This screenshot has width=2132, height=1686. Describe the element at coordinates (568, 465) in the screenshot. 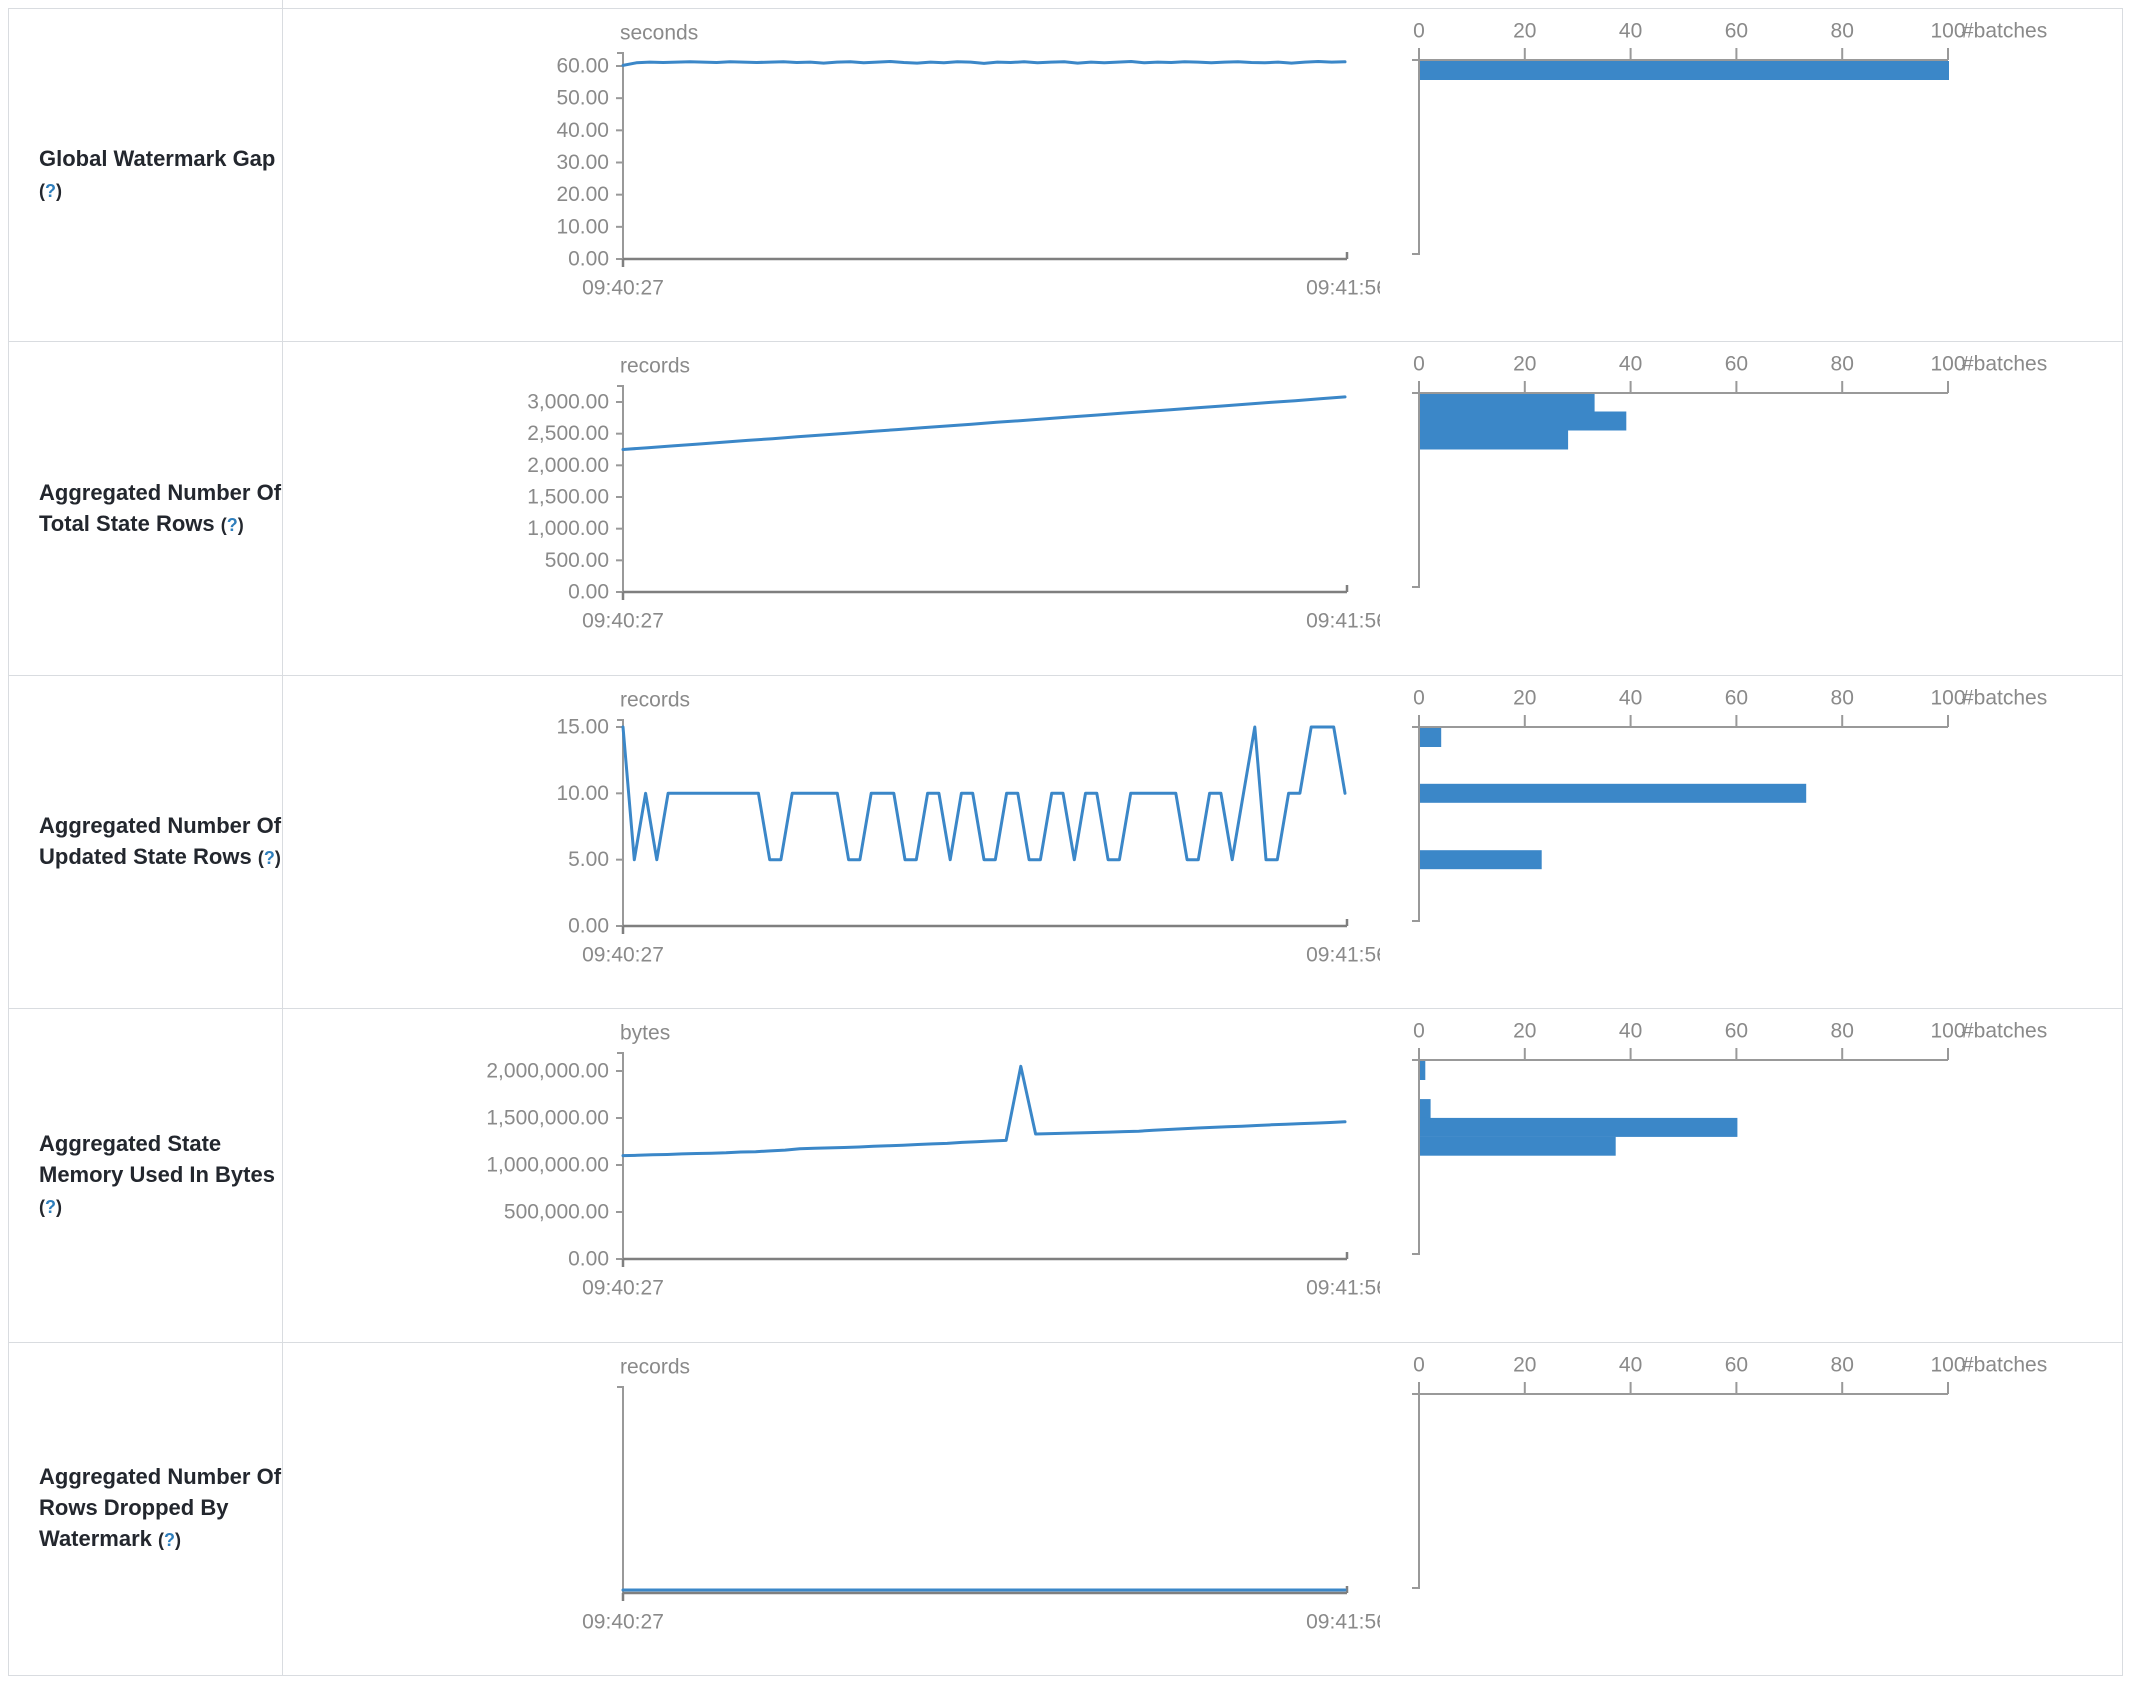

I see `y-tick-label: 2,000.00` at that location.